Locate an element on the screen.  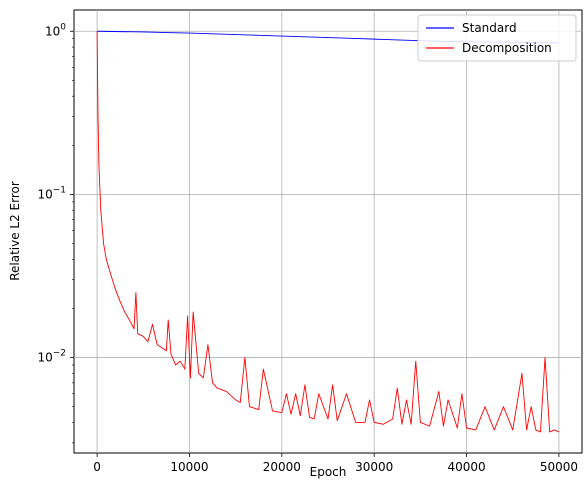
x-tick-label: 40000 is located at coordinates (466, 467).